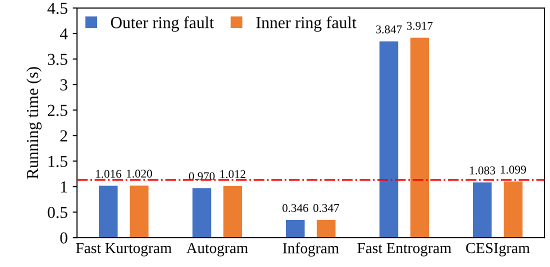  Describe the element at coordinates (483, 170) in the screenshot. I see `data-label: 1.083` at that location.